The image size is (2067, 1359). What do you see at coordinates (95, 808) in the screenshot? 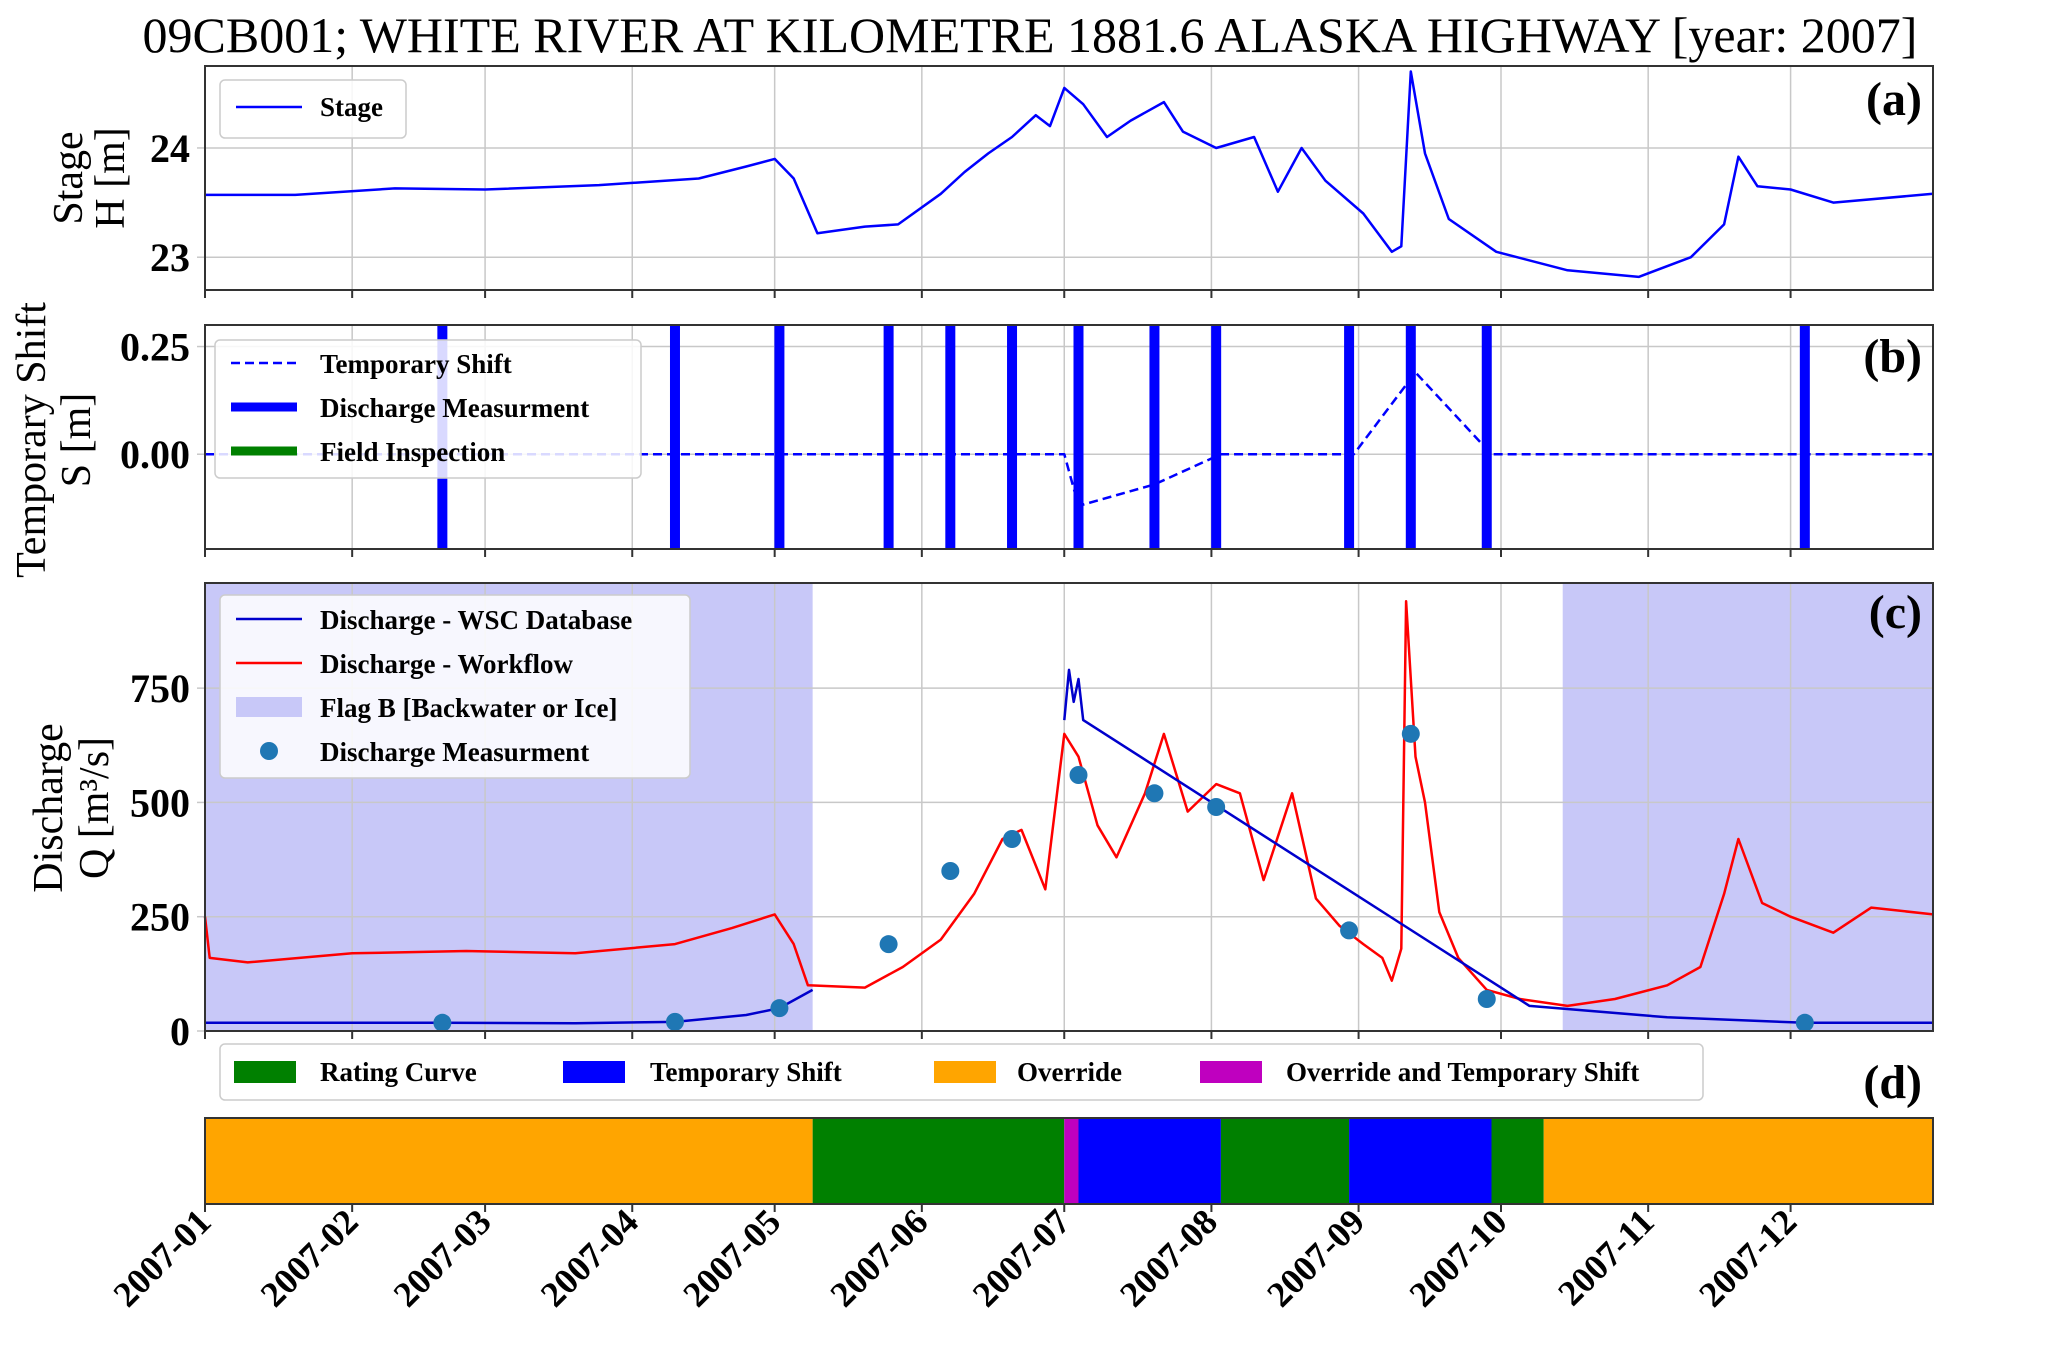
I see `panel-c-ylabel-line2: Q [m³/s]` at bounding box center [95, 808].